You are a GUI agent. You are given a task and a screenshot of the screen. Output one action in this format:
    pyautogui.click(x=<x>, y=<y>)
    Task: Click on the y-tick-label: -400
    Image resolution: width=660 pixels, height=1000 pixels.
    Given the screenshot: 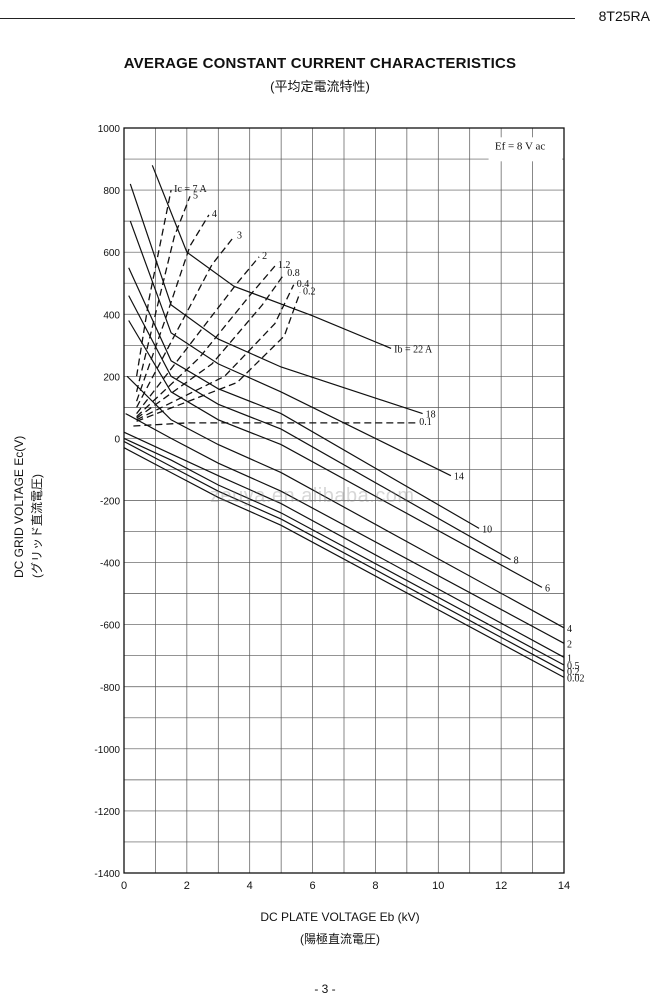 What is the action you would take?
    pyautogui.click(x=110, y=564)
    